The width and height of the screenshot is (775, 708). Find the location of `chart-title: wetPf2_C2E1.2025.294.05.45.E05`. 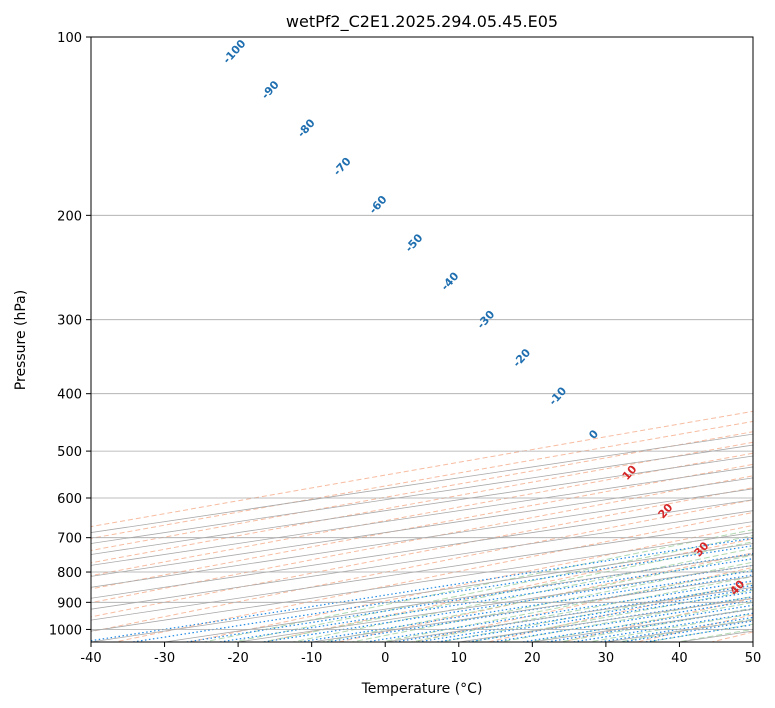

chart-title: wetPf2_C2E1.2025.294.05.45.E05 is located at coordinates (422, 22).